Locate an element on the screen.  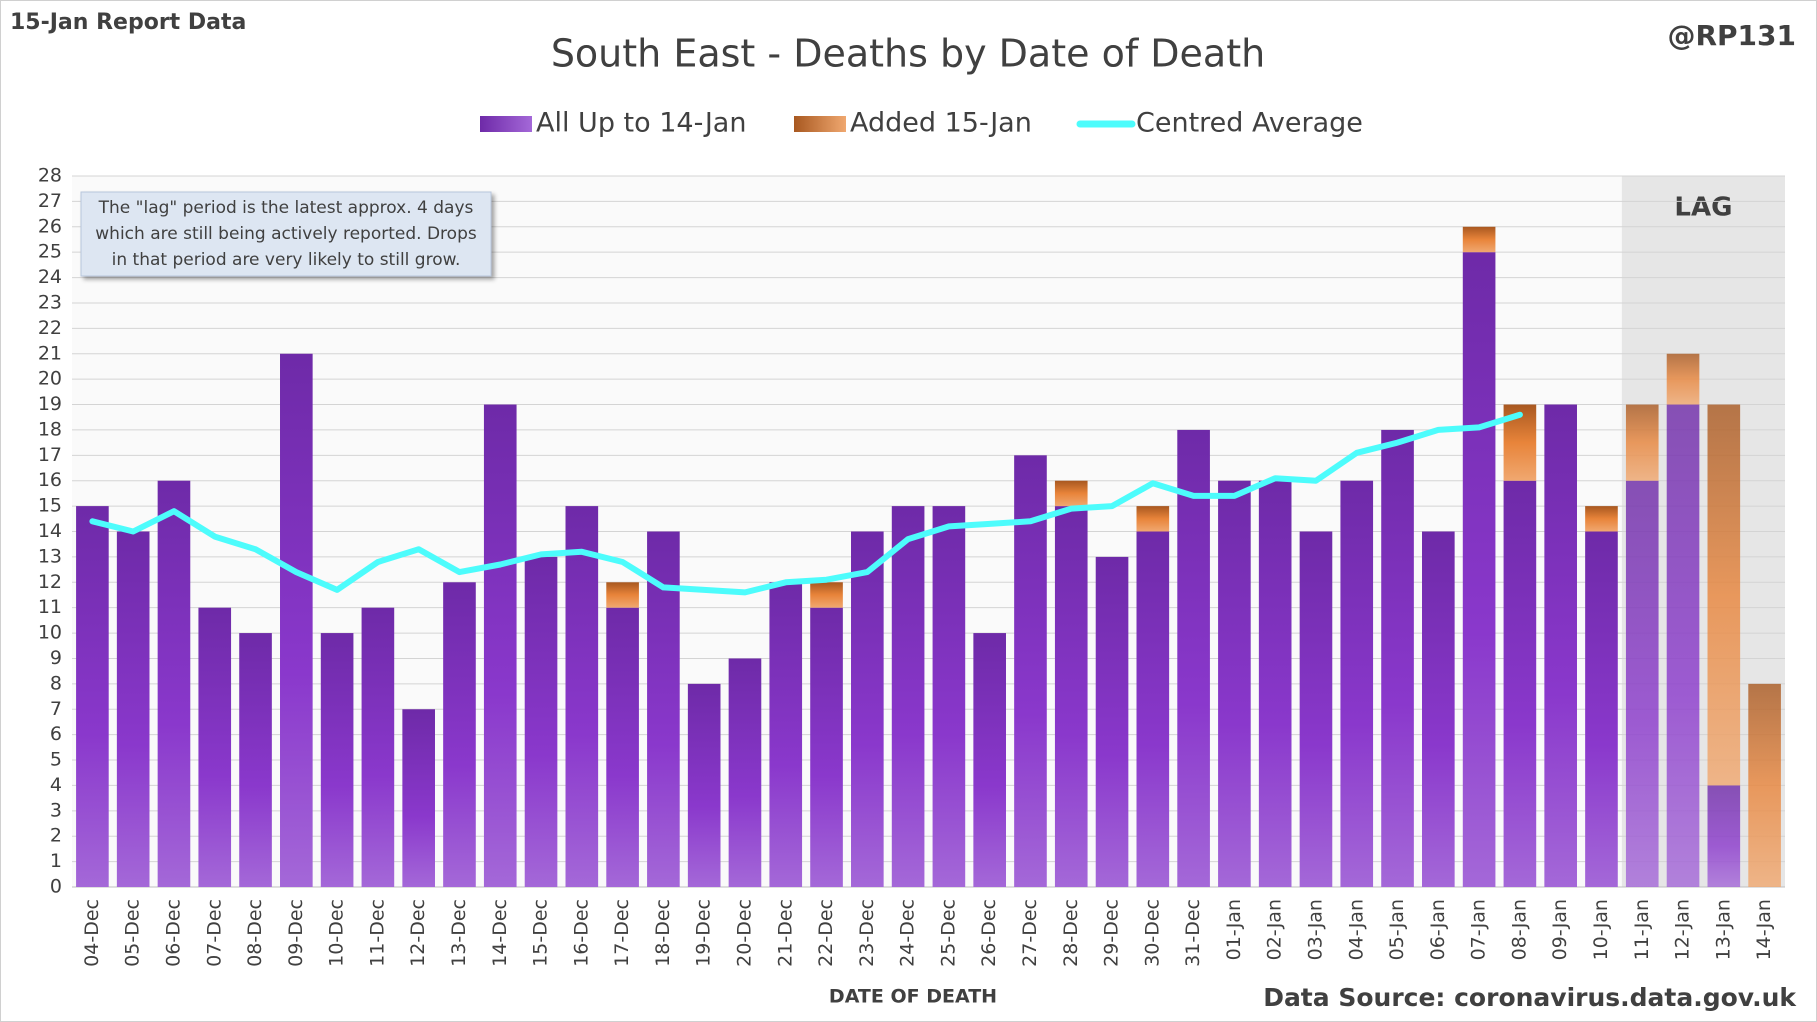
y-tick-label: 17 is located at coordinates (50, 455).